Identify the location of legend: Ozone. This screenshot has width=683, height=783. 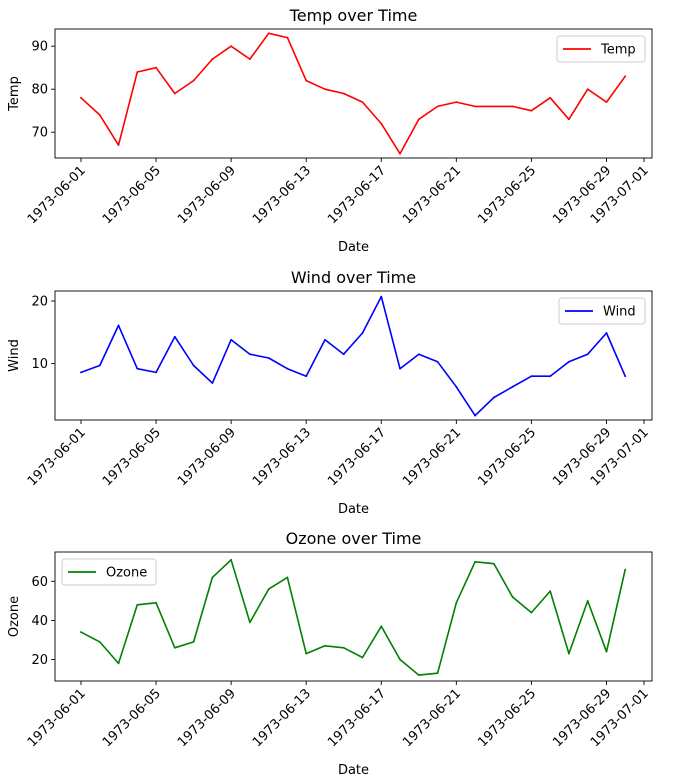
(109, 572).